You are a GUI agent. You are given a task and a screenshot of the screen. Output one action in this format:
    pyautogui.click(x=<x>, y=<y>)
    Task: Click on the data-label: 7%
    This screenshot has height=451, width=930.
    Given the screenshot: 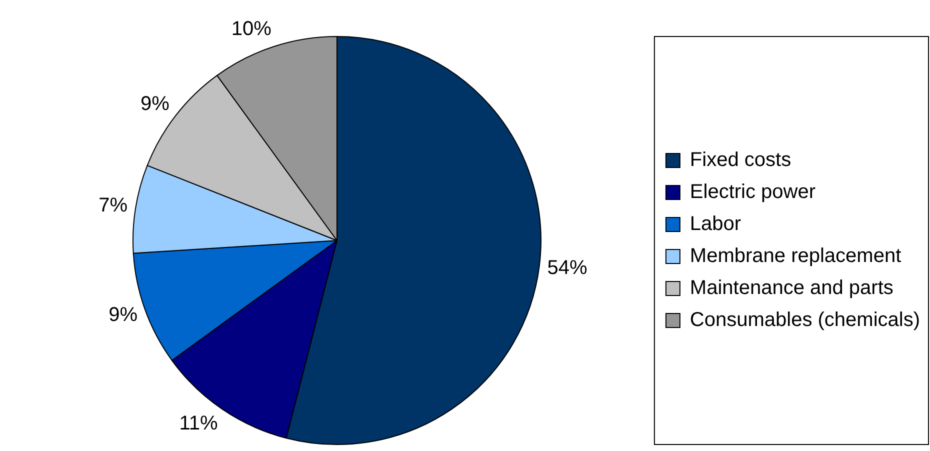 What is the action you would take?
    pyautogui.click(x=113, y=205)
    